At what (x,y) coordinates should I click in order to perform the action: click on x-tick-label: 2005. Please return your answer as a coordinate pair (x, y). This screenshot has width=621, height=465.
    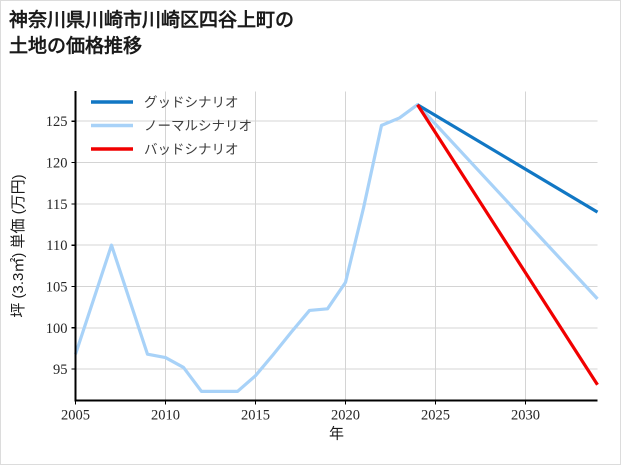
    Looking at the image, I should click on (75, 416).